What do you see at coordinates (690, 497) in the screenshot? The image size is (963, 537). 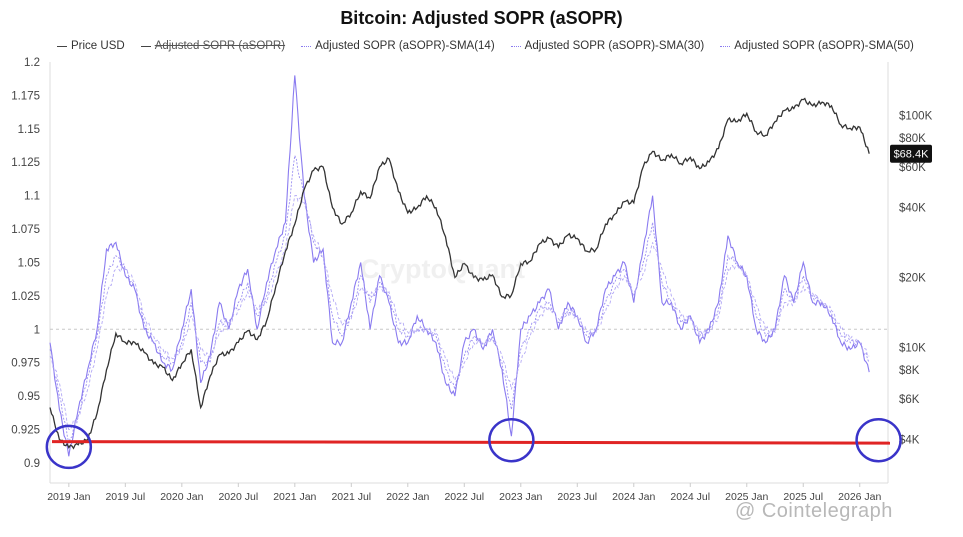 I see `x-tick-label: 2024 Jul` at bounding box center [690, 497].